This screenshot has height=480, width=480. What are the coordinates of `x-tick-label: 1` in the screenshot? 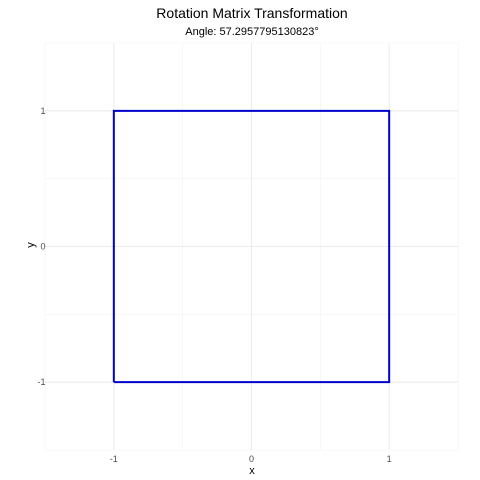 It's located at (389, 459).